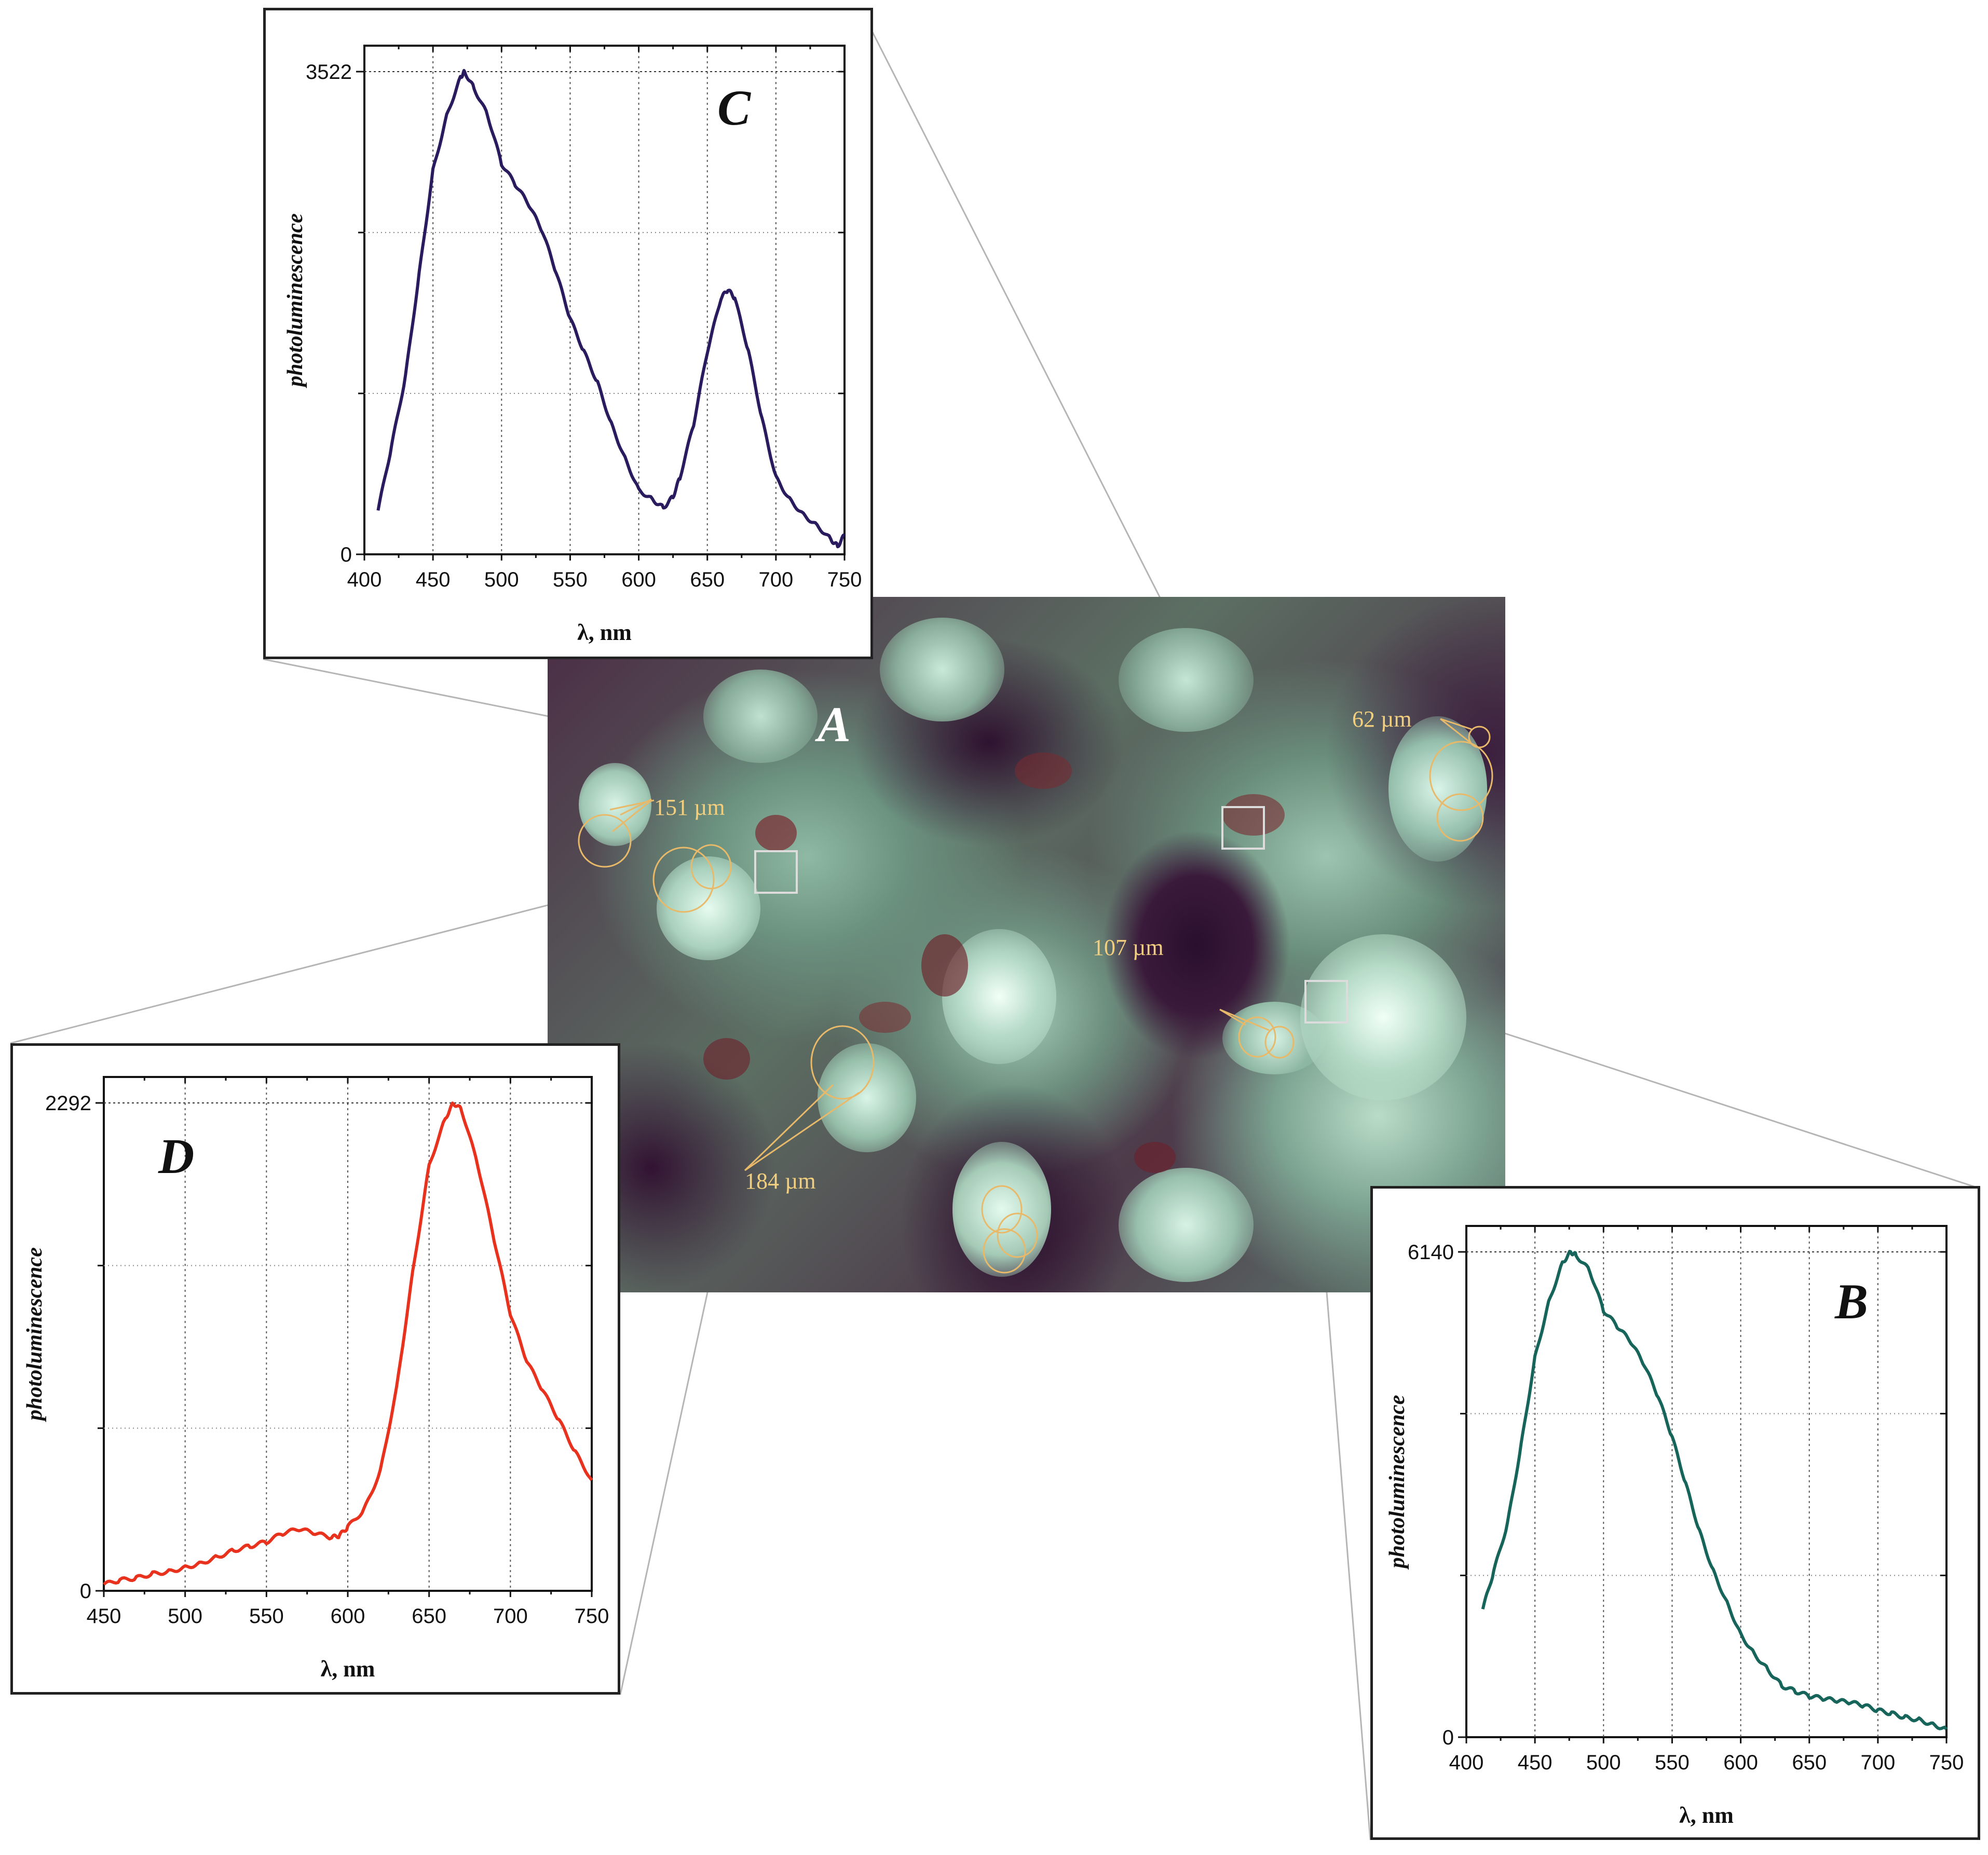  Describe the element at coordinates (834, 724) in the screenshot. I see `panel-label-A: A` at that location.